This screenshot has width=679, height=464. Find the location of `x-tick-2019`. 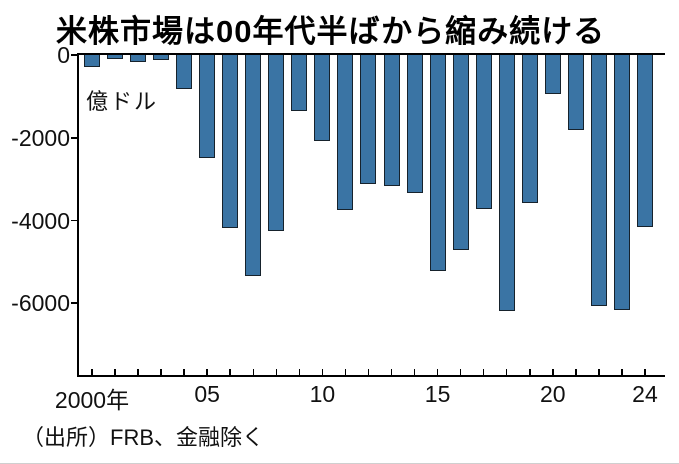

x-tick-2019 is located at coordinates (530, 372).